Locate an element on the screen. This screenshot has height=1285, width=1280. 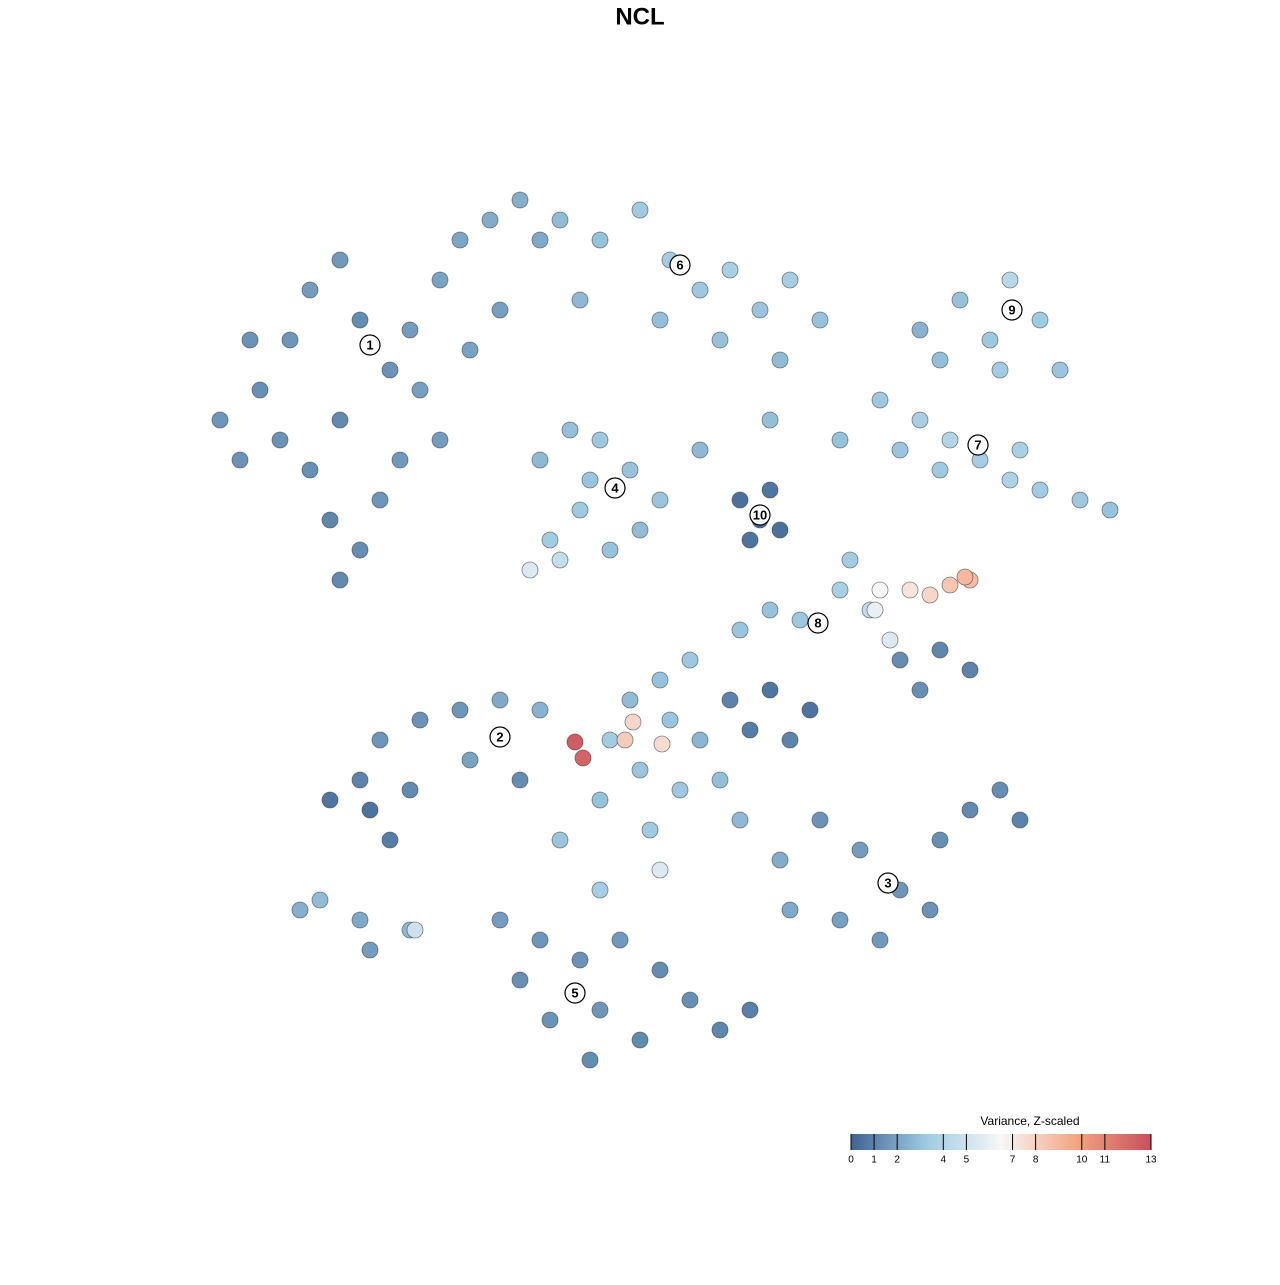
colorbar-tick-label: 7 is located at coordinates (1013, 1160).